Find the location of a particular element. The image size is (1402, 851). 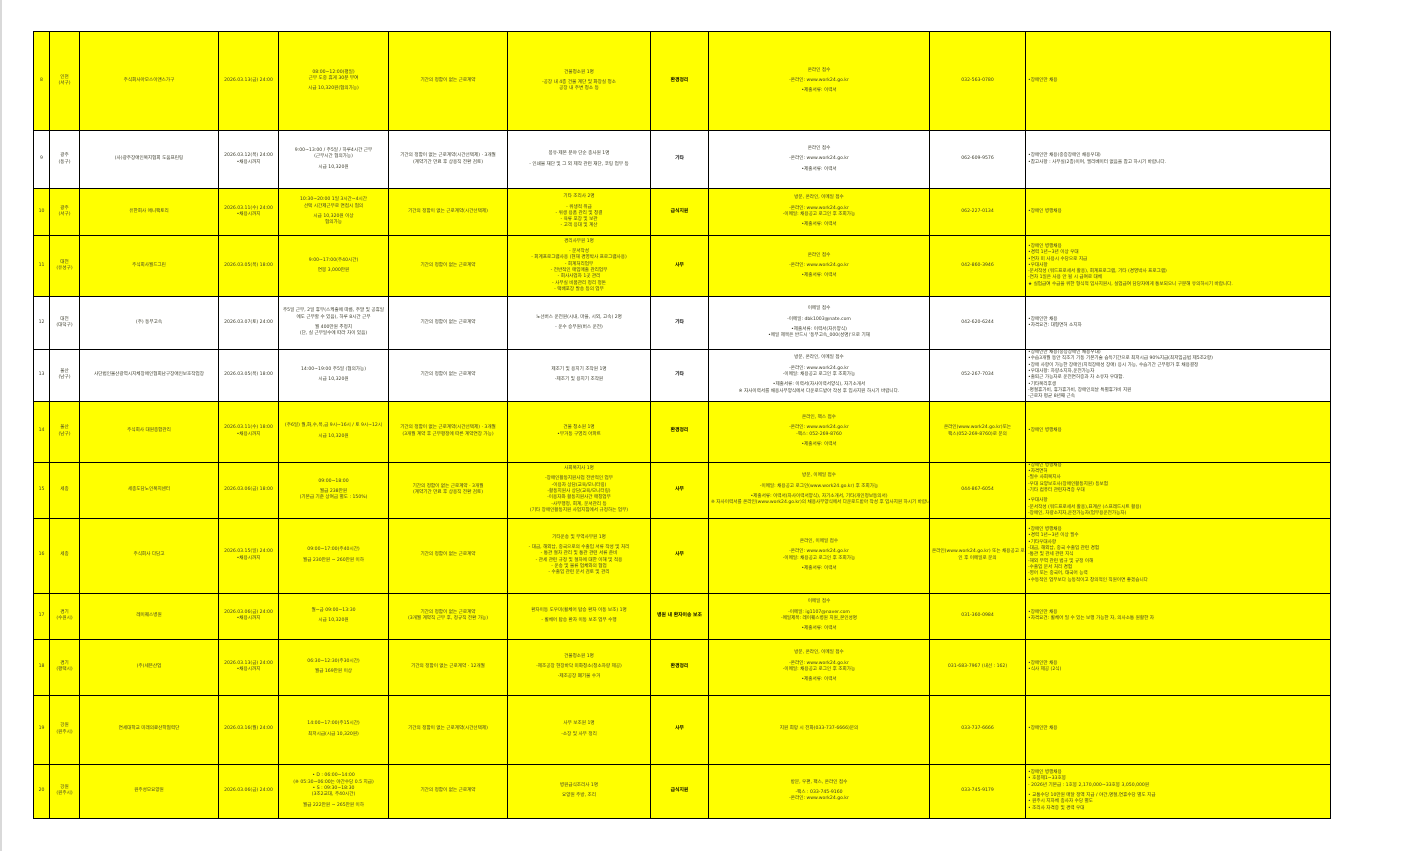

cell-line: •제출서류: 이력서(자유양식) is located at coordinates (819, 329).